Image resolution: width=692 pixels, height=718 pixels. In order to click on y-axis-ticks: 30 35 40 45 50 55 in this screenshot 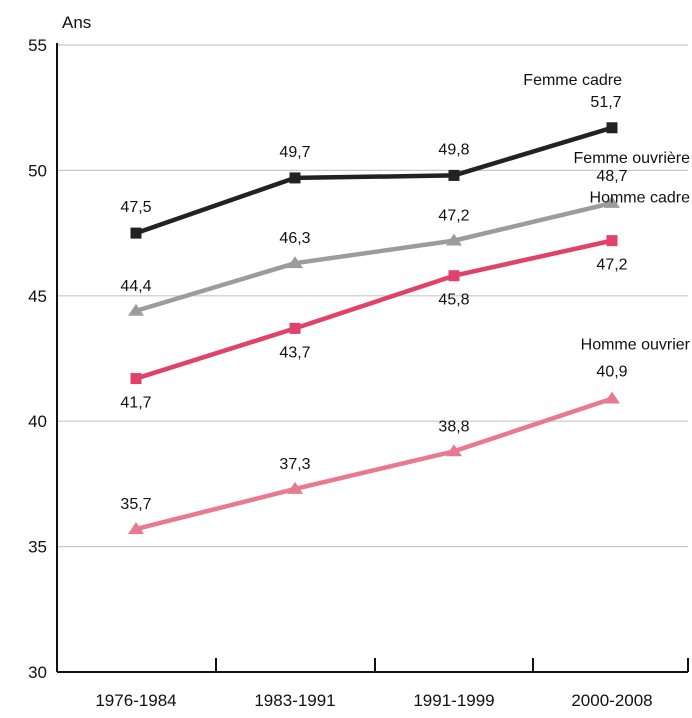, I will do `click(37, 359)`.